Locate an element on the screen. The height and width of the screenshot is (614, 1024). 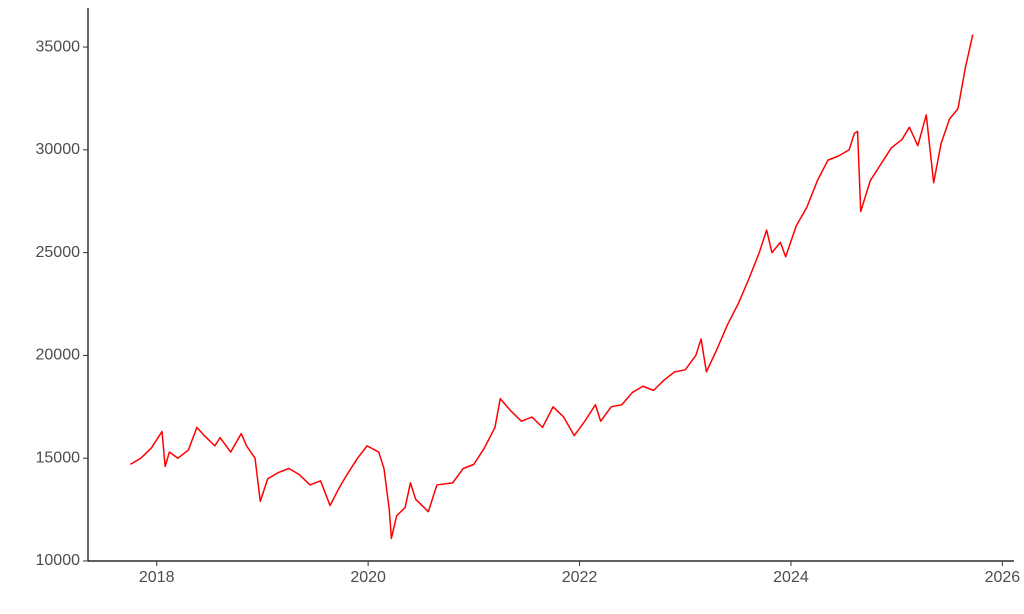
y-tick-label: 35000 is located at coordinates (58, 46).